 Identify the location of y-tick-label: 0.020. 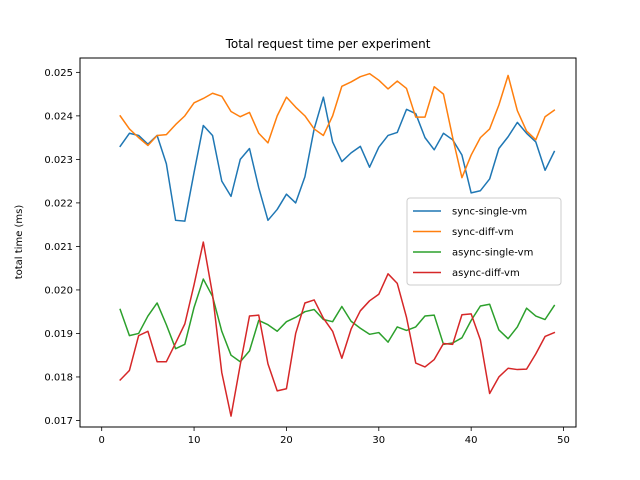
(58, 290).